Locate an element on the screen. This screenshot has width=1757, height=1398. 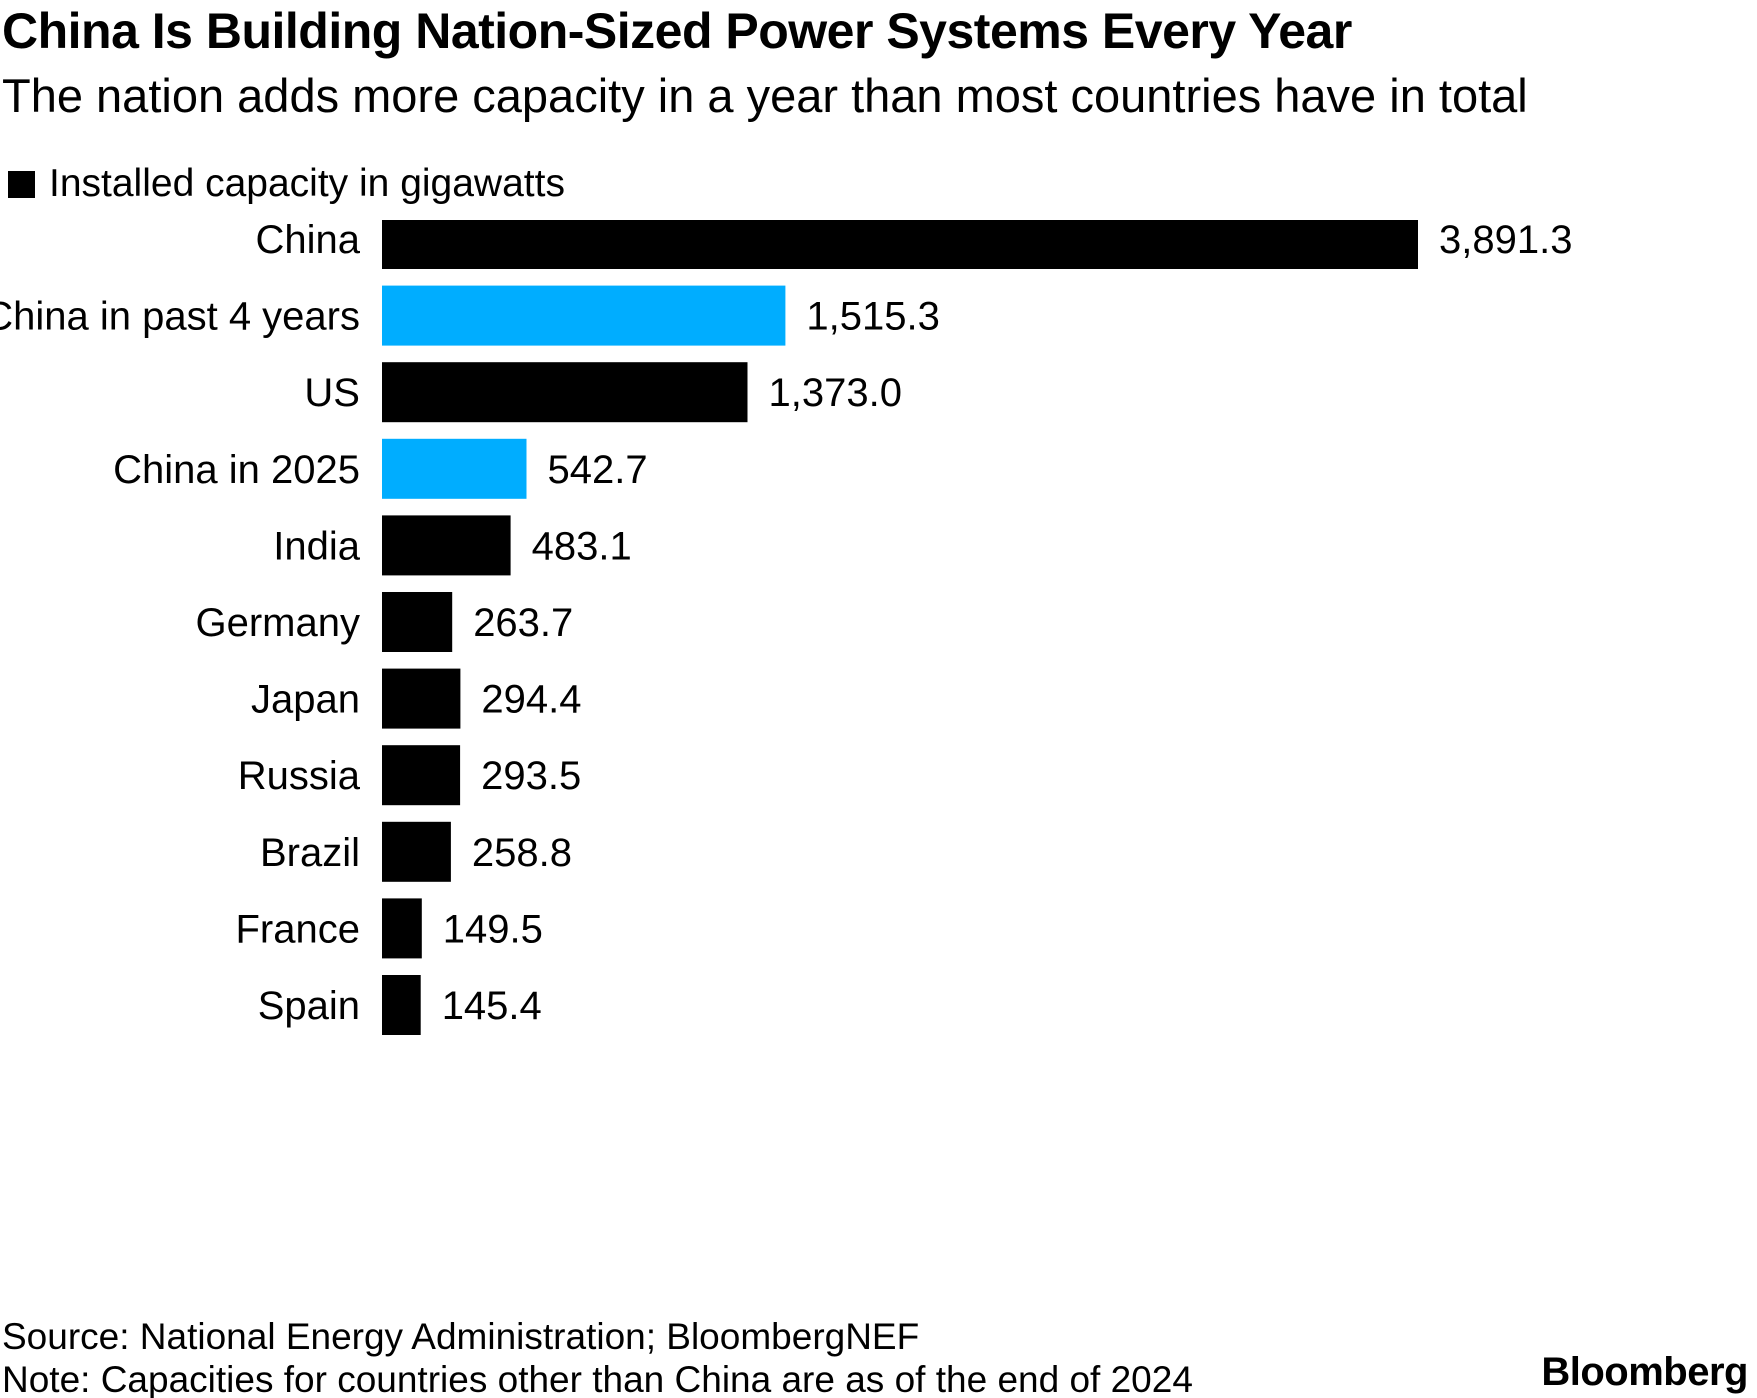
value-label-us: 1,373.0 is located at coordinates (835, 393).